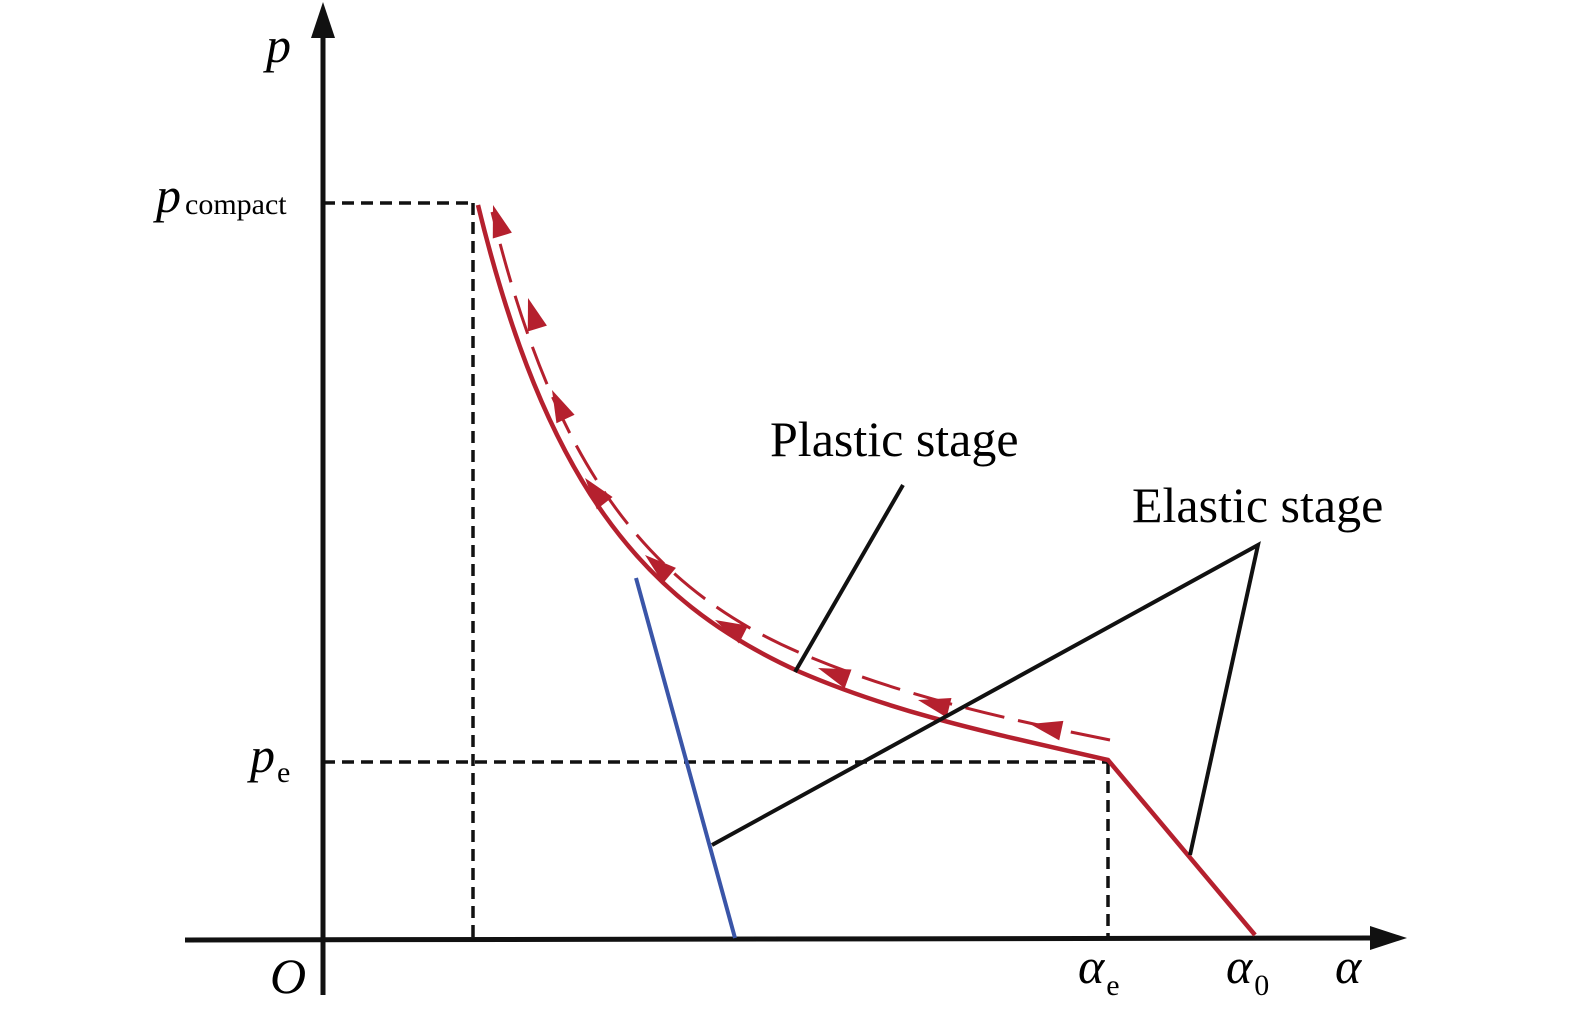 This screenshot has height=1016, width=1575. I want to click on y-mark-label: pe, so click(268, 758).